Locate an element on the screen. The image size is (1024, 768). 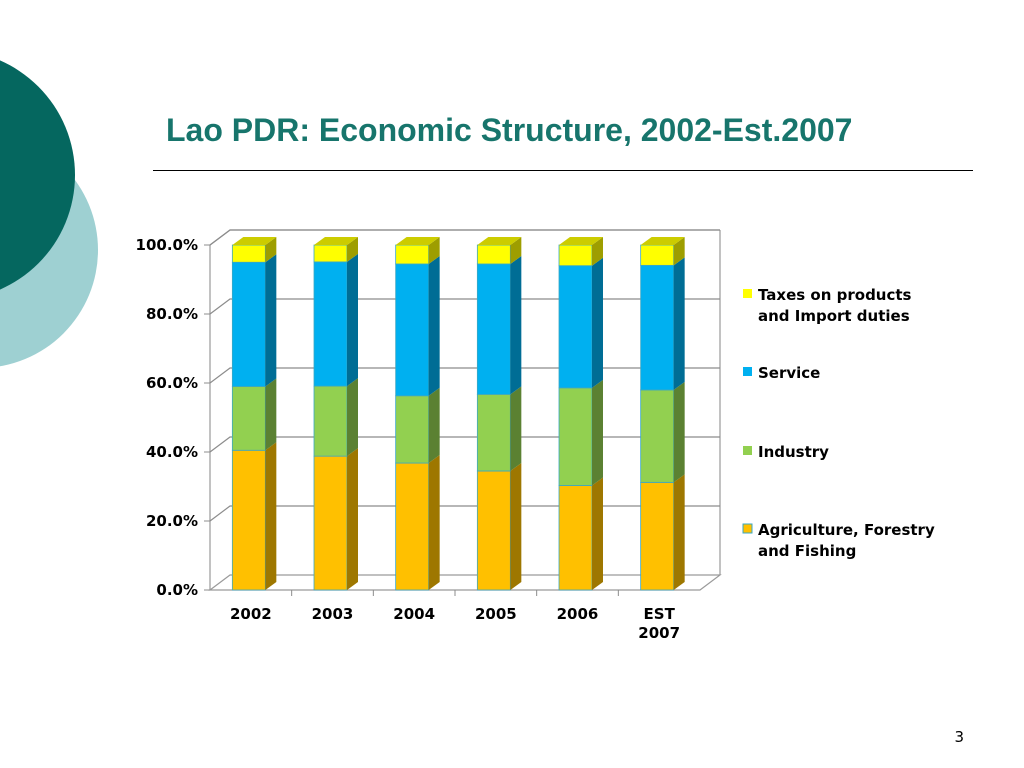
legend-label: and Import duties is located at coordinates (834, 316).